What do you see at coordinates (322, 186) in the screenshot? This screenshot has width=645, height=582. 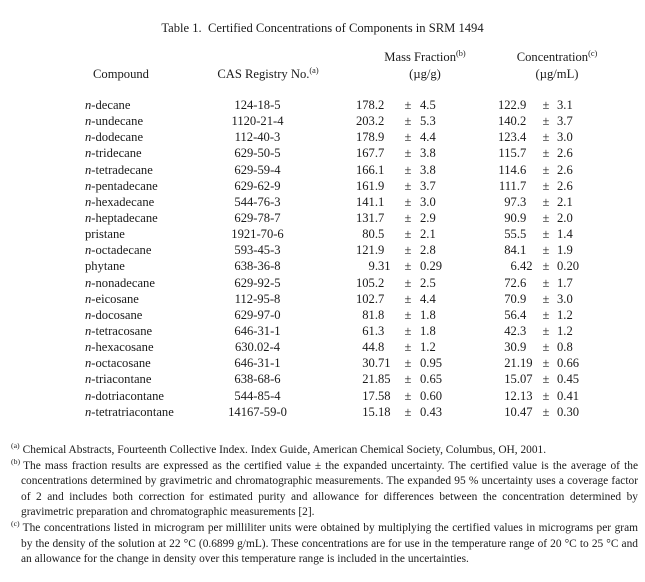 I see `table-row: n-pentadecane 629-62-9 161. 9 ±3.7 111. 7 ±2.6` at bounding box center [322, 186].